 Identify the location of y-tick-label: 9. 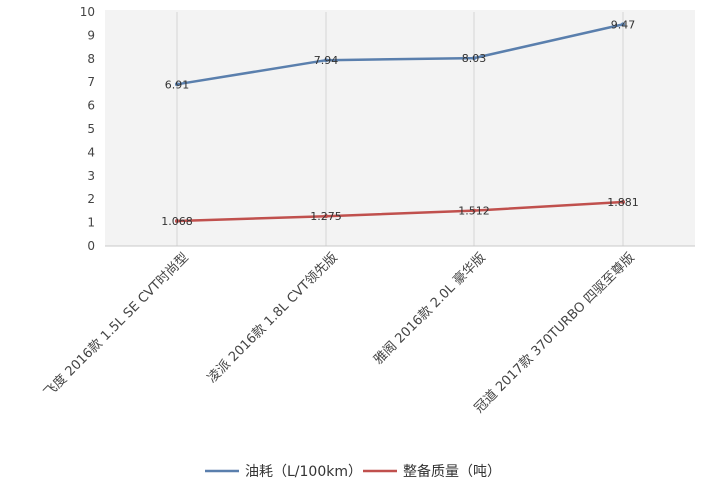
(91, 35).